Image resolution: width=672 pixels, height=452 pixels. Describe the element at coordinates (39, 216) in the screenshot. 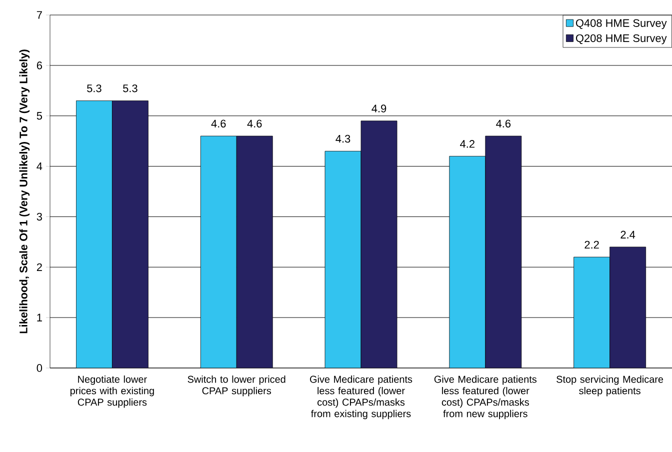

I see `y-tick-label: 3` at that location.